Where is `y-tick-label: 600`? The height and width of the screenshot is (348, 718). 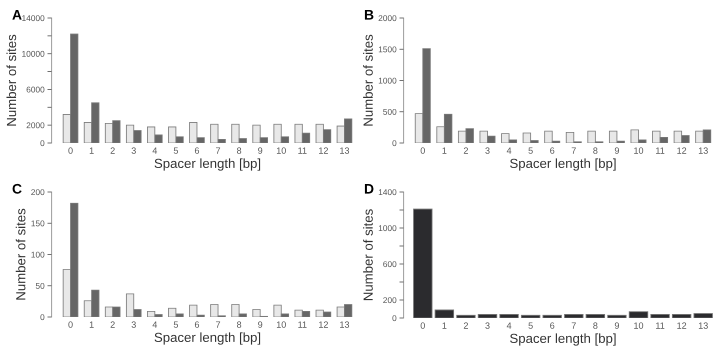 y-tick-label: 600 is located at coordinates (389, 264).